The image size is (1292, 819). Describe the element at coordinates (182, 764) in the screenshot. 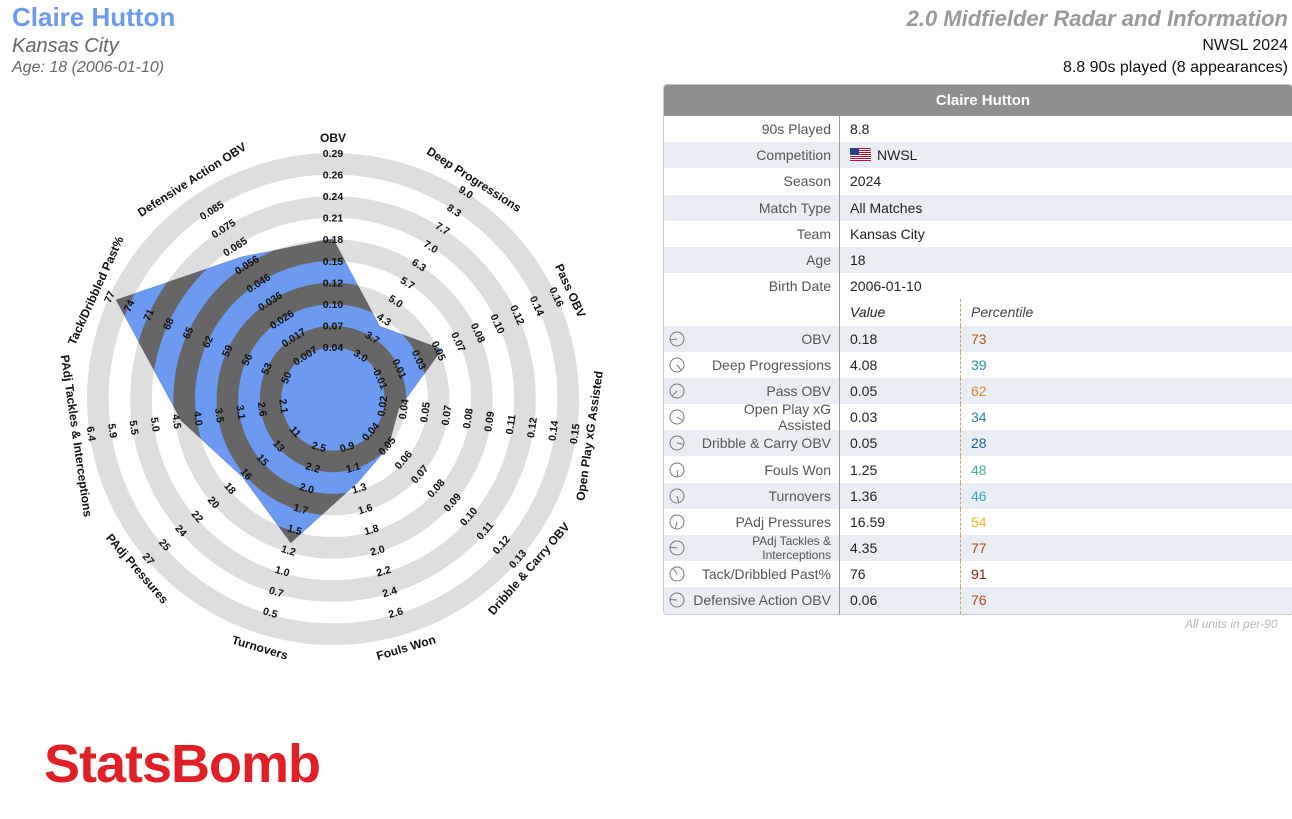

I see `statsbomb-logo: StatsBomb` at that location.